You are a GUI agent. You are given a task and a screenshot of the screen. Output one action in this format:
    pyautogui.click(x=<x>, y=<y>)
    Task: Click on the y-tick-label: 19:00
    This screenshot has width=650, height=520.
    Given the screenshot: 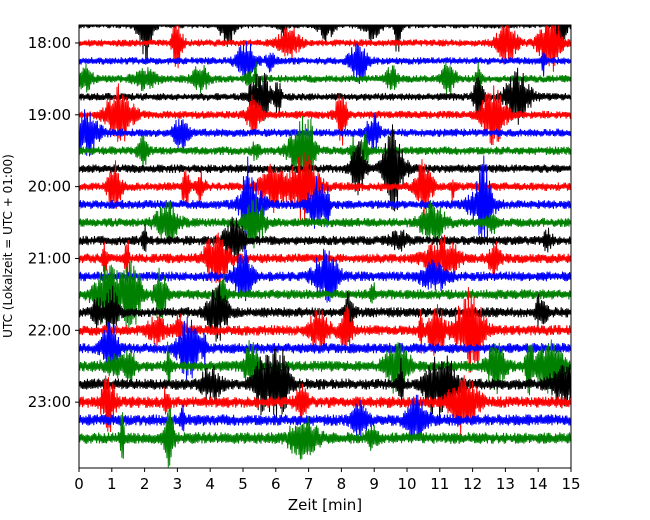 What is the action you would take?
    pyautogui.click(x=49, y=115)
    